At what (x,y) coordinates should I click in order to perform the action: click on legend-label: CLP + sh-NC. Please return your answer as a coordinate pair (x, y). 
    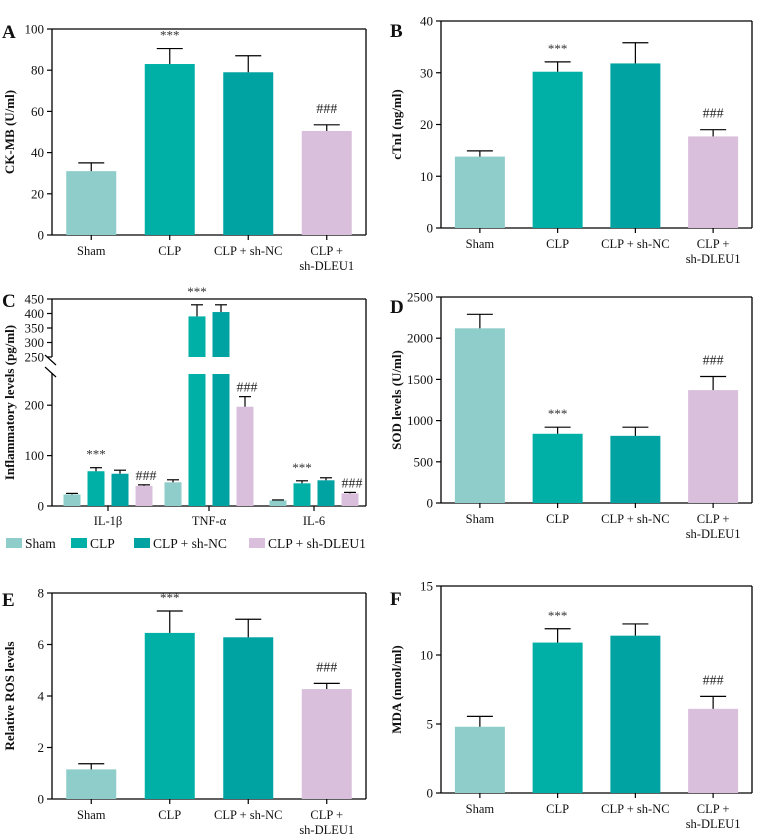
    Looking at the image, I should click on (190, 543).